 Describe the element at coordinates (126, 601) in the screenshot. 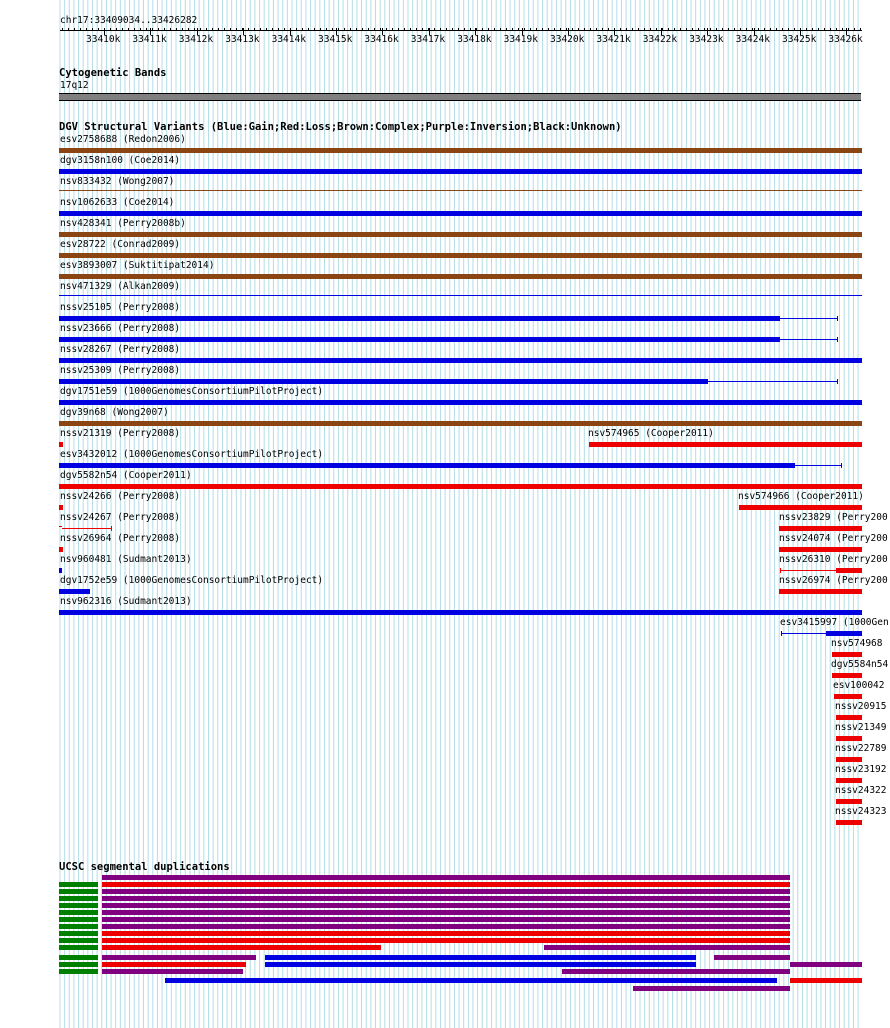

I see `dgv-feature-label: nsv962316 (Sudmant2013)` at that location.